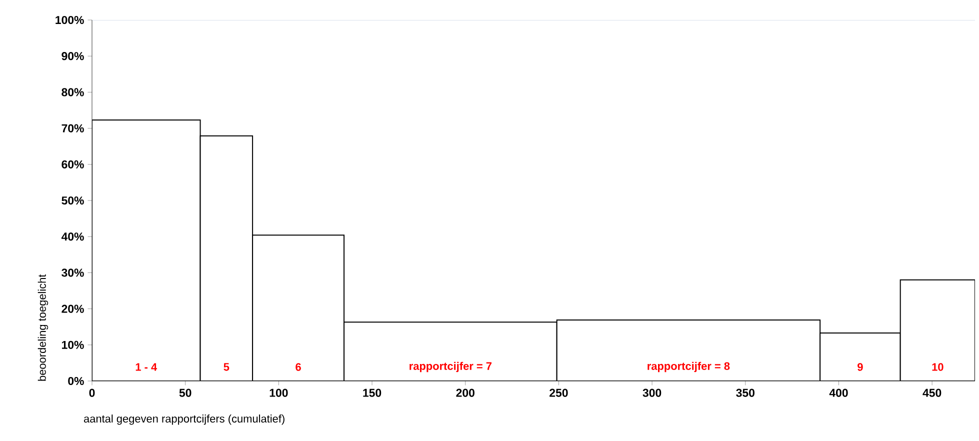 This screenshot has height=441, width=979. What do you see at coordinates (465, 392) in the screenshot?
I see `x-tick-label: 200` at bounding box center [465, 392].